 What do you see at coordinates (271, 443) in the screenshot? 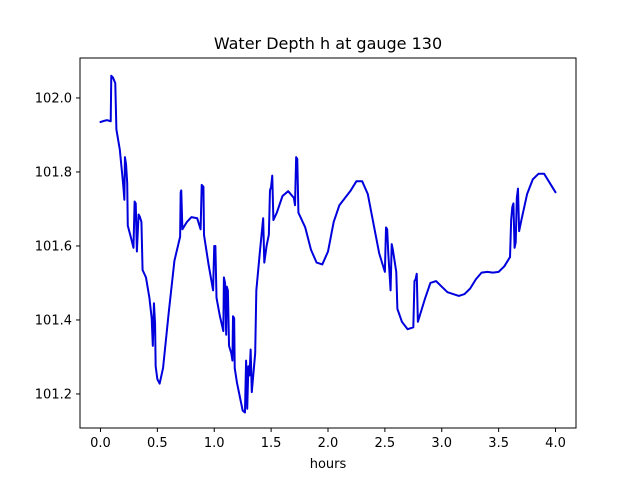
I see `x-tick-label: 1.5` at bounding box center [271, 443].